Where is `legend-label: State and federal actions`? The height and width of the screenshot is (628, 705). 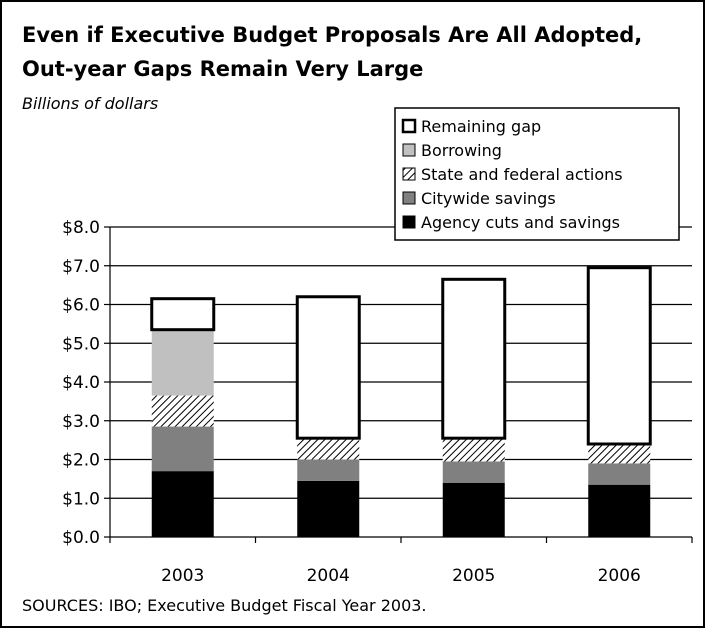
legend-label: State and federal actions is located at coordinates (522, 174).